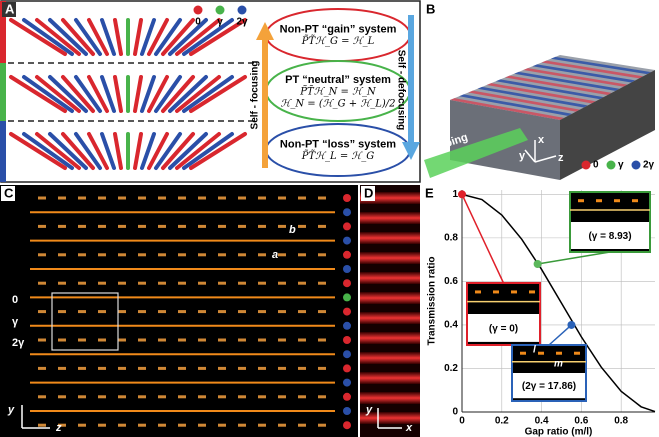 This screenshot has height=437, width=659. What do you see at coordinates (549, 386) in the screenshot?
I see `inset-caption: (2γ = 17.86)` at bounding box center [549, 386].